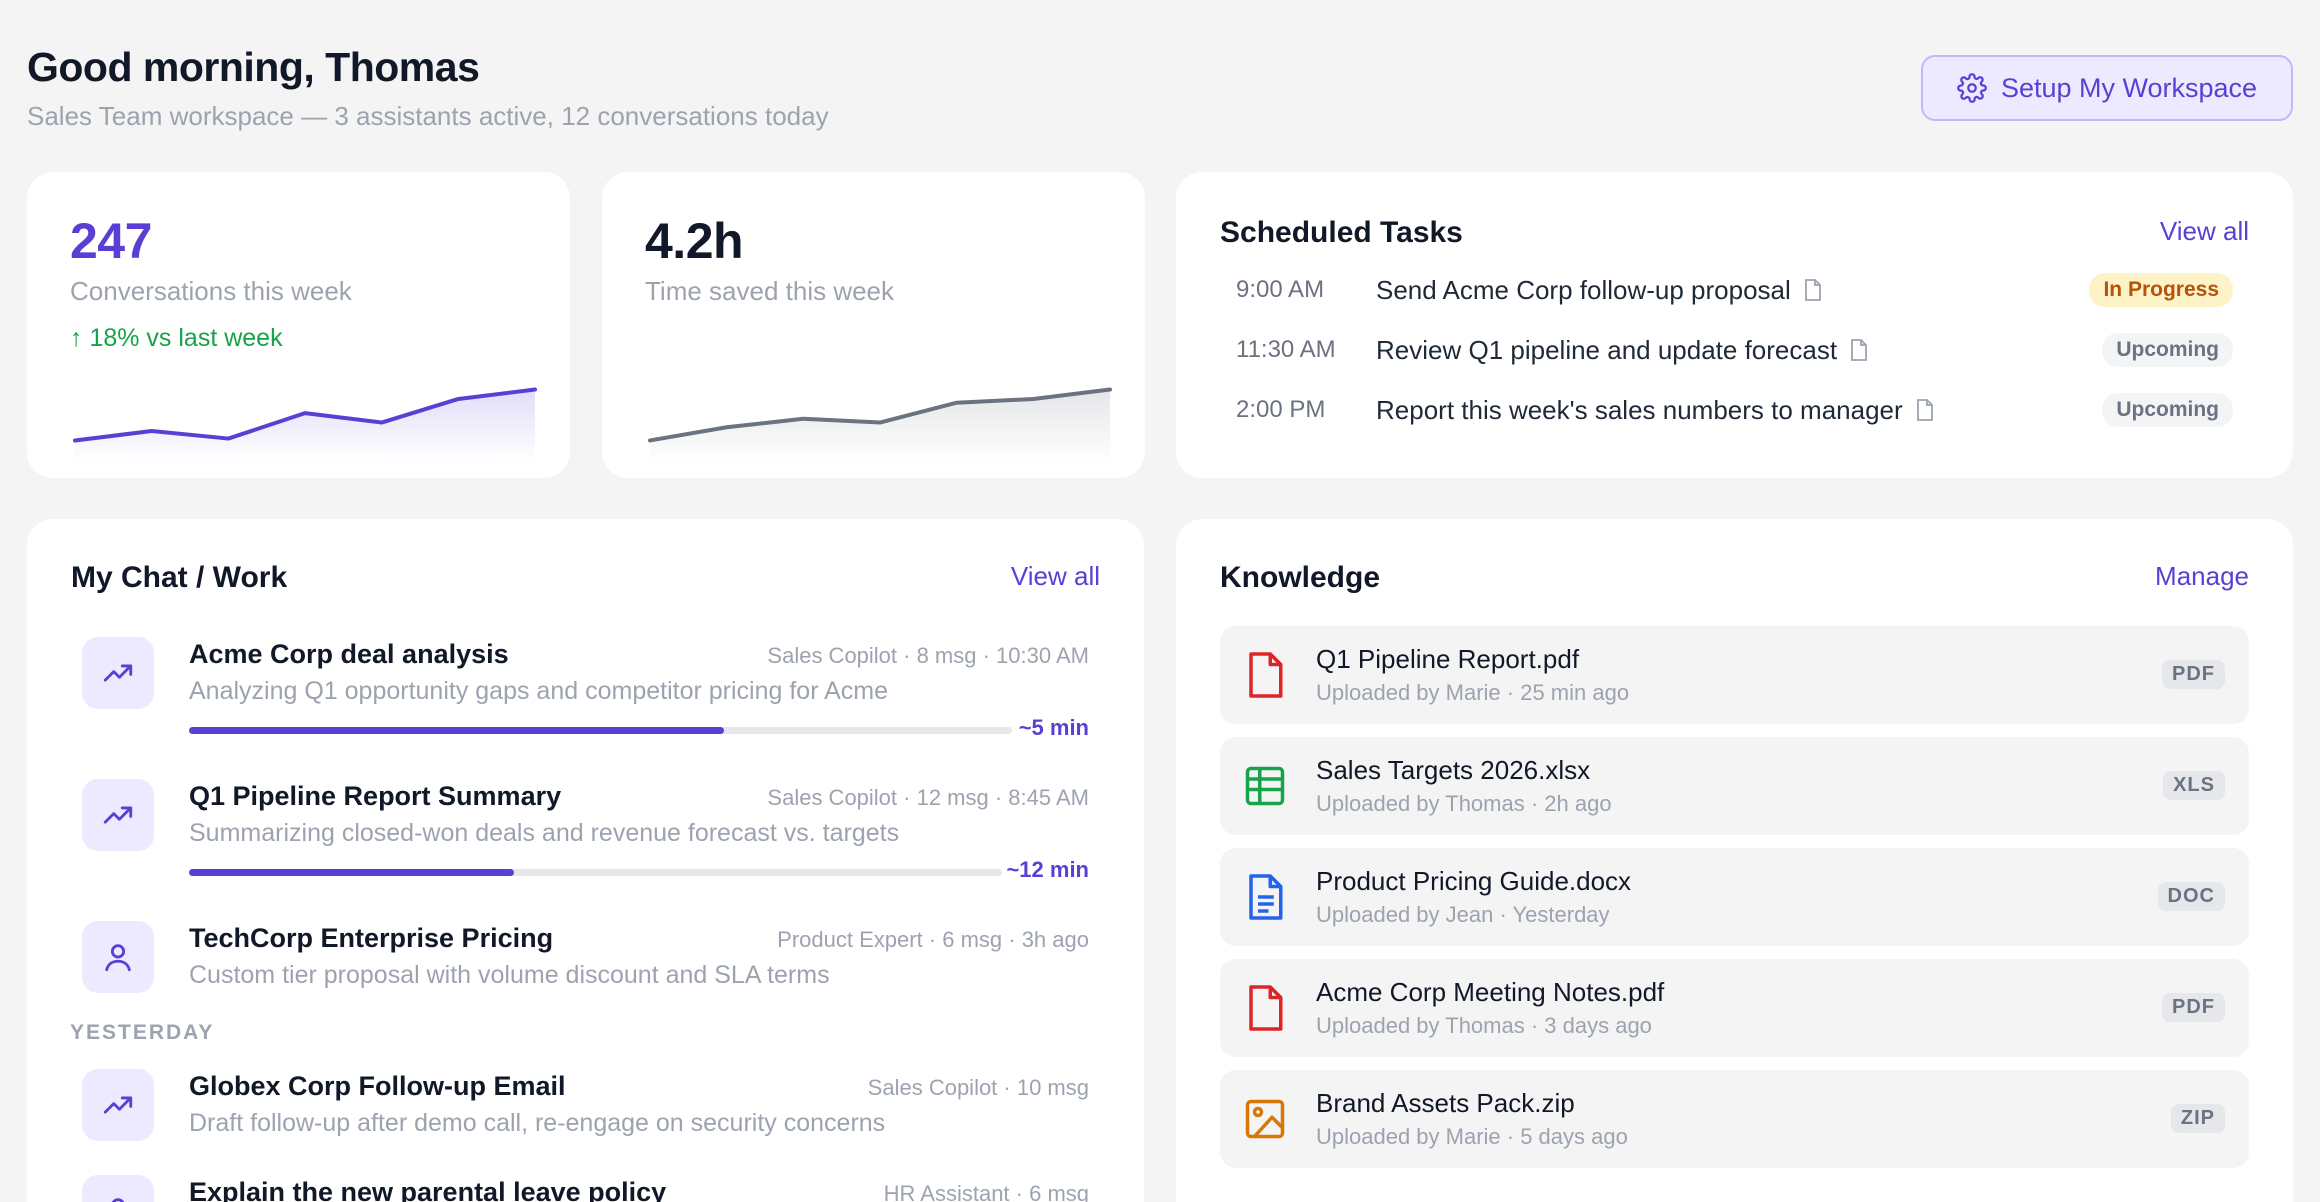 This screenshot has width=2320, height=1202. I want to click on chat-title: Globex Corp Follow-up Email, so click(377, 1086).